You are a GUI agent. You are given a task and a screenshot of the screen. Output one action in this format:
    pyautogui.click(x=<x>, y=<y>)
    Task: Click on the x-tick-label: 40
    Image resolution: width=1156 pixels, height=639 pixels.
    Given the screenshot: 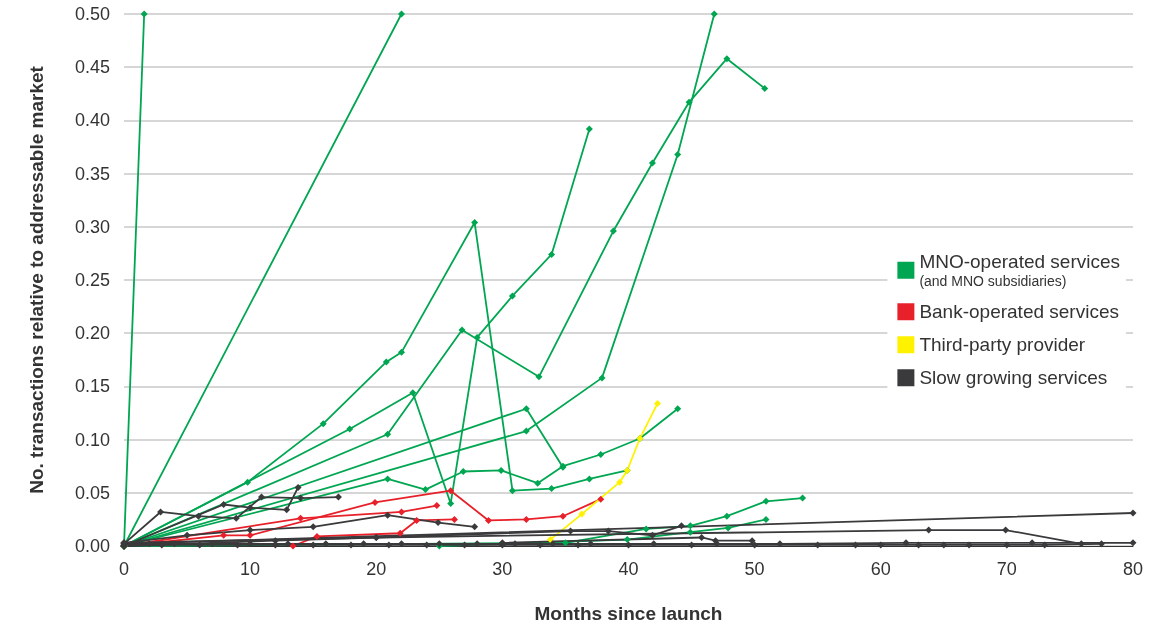 What is the action you would take?
    pyautogui.click(x=628, y=569)
    